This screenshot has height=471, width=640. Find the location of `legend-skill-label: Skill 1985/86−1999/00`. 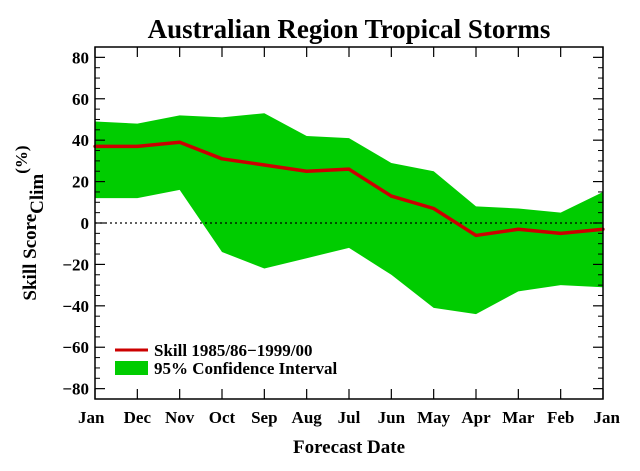

legend-skill-label: Skill 1985/86−1999/00 is located at coordinates (233, 350).